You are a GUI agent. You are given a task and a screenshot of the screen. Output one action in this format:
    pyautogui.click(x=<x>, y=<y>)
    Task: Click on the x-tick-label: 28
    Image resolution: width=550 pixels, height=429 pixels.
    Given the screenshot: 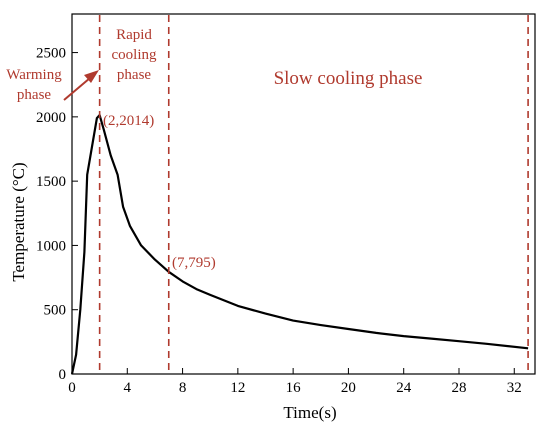 What is the action you would take?
    pyautogui.click(x=458, y=388)
    